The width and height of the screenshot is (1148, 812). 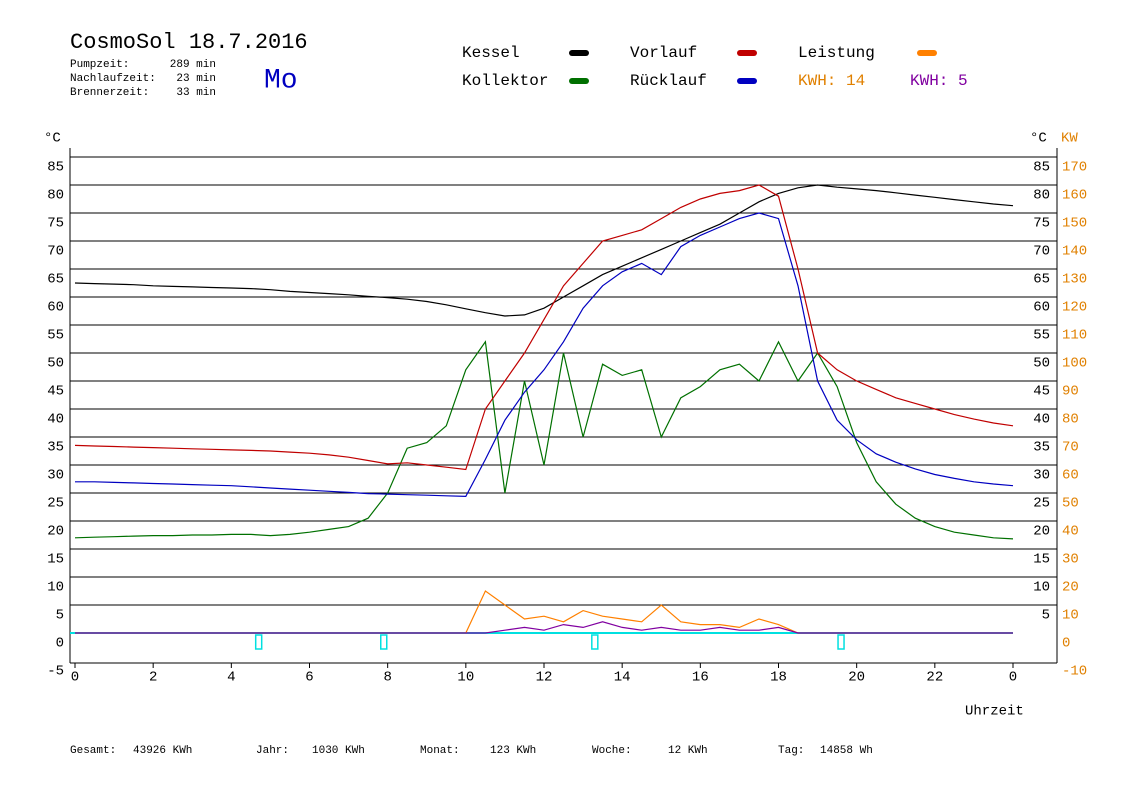 I want to click on footer-value: 43926 KWh, so click(x=162, y=751).